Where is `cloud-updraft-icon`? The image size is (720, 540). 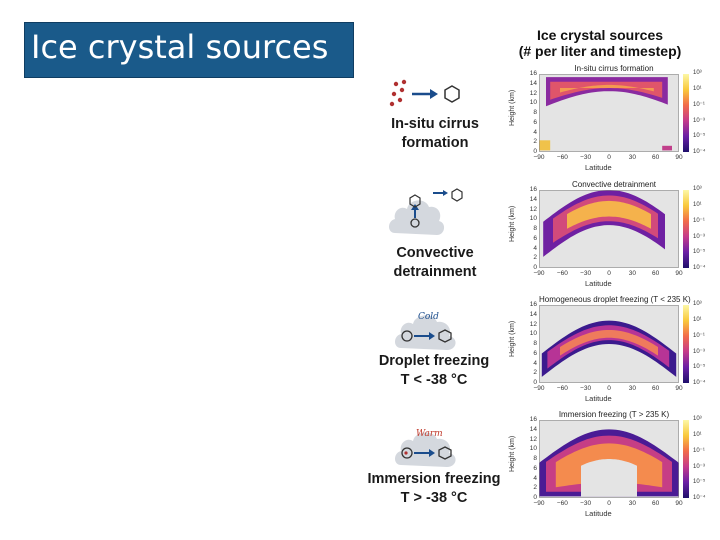 cloud-updraft-icon is located at coordinates (426, 211).